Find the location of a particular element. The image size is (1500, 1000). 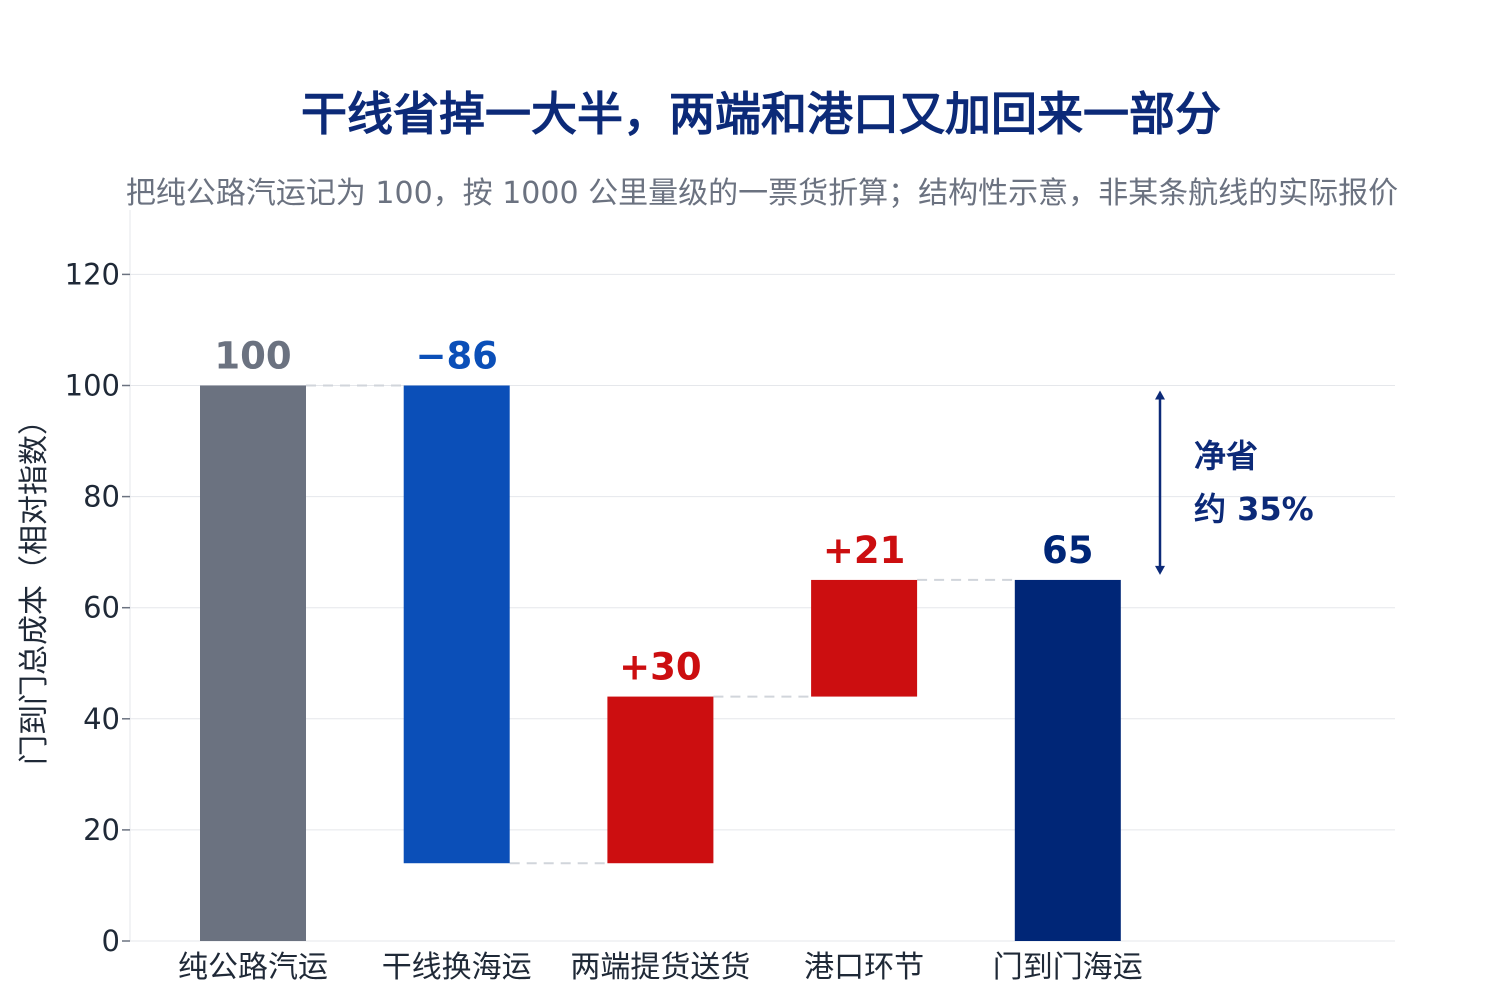

y-tick-label: 100 is located at coordinates (92, 386).